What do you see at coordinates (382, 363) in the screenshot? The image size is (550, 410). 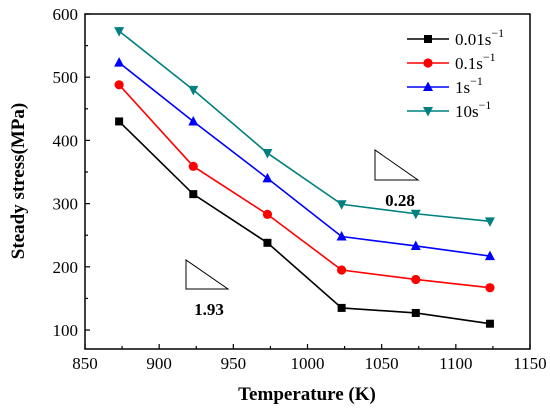 I see `x-tick-label: 1050` at bounding box center [382, 363].